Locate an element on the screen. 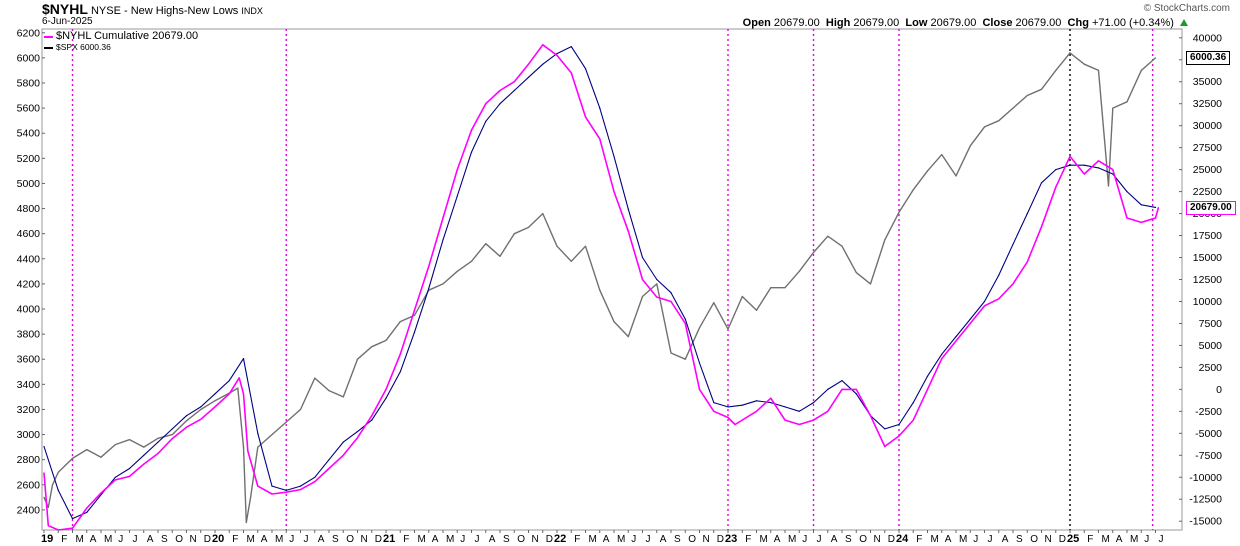 The image size is (1240, 546). left-tick-label-3400: 3400 is located at coordinates (29, 385).